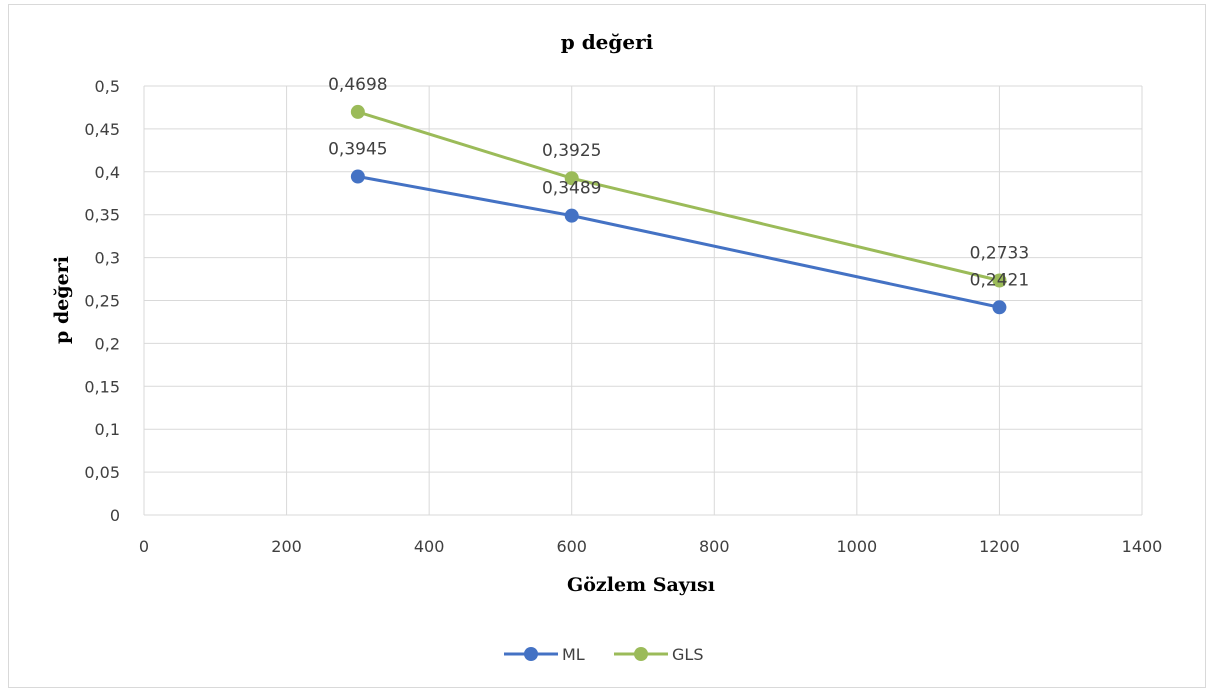 The width and height of the screenshot is (1214, 695). Describe the element at coordinates (641, 585) in the screenshot. I see `x-axis-title: Gözlem Sayısı` at that location.